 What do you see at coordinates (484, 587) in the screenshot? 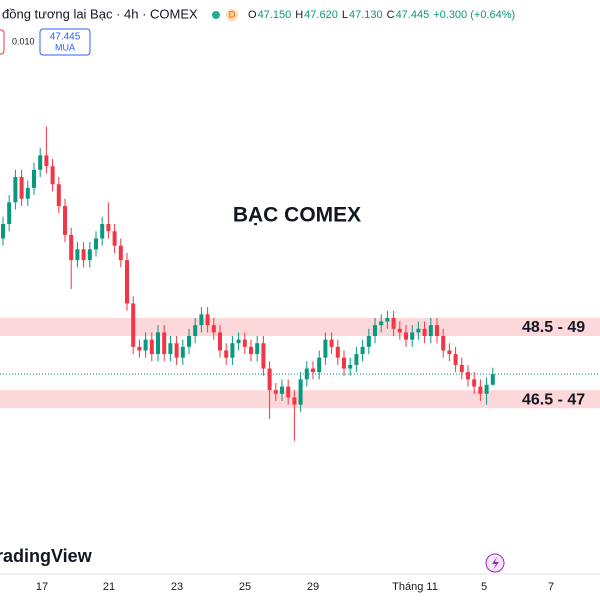
I see `x-tick-label: 5` at bounding box center [484, 587].